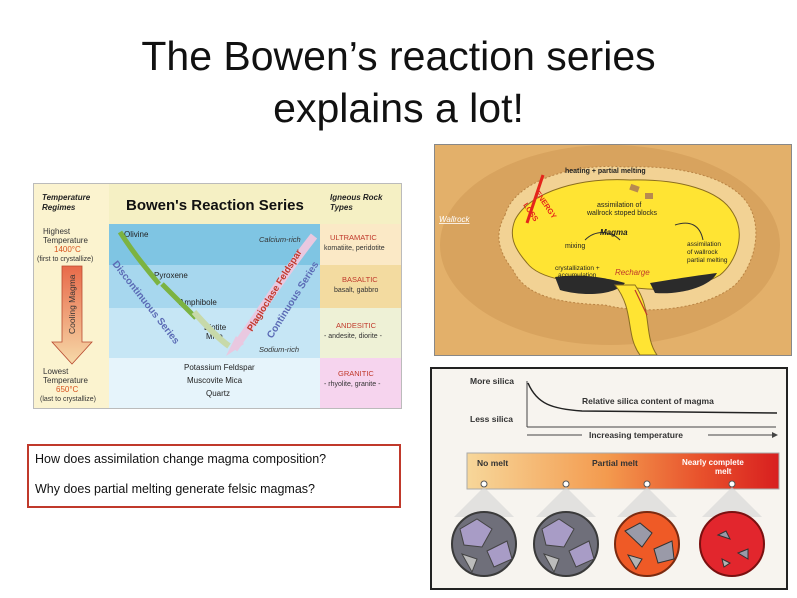 The width and height of the screenshot is (797, 598). Describe the element at coordinates (775, 435) in the screenshot. I see `increasing-temp-arrowhead` at that location.